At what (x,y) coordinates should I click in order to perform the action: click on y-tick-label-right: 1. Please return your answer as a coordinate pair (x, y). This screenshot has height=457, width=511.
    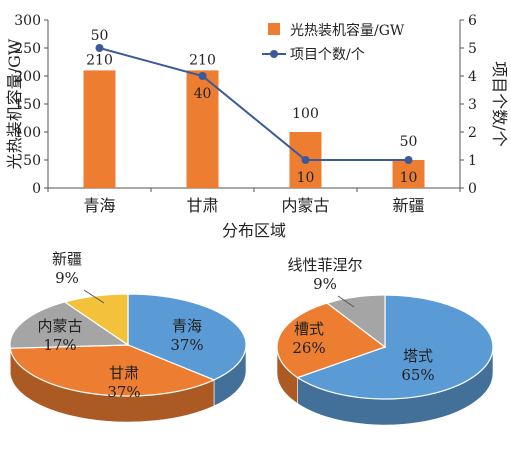
    Looking at the image, I should click on (472, 161).